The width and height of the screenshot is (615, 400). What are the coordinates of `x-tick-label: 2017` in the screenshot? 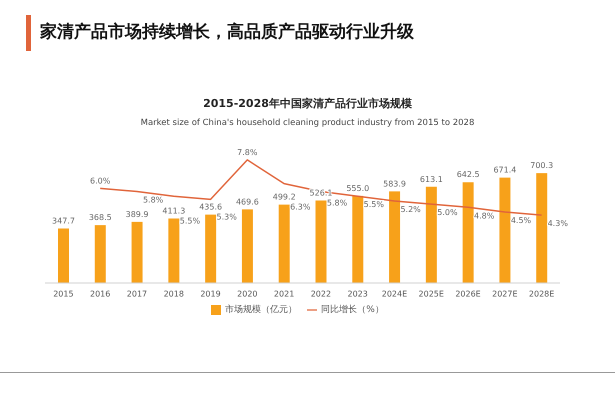 It's located at (137, 294).